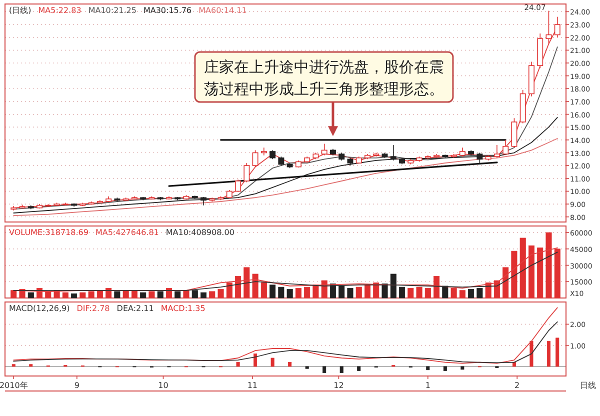 The height and width of the screenshot is (416, 600). Describe the element at coordinates (183, 308) in the screenshot. I see `text: MACD:1.35` at that location.